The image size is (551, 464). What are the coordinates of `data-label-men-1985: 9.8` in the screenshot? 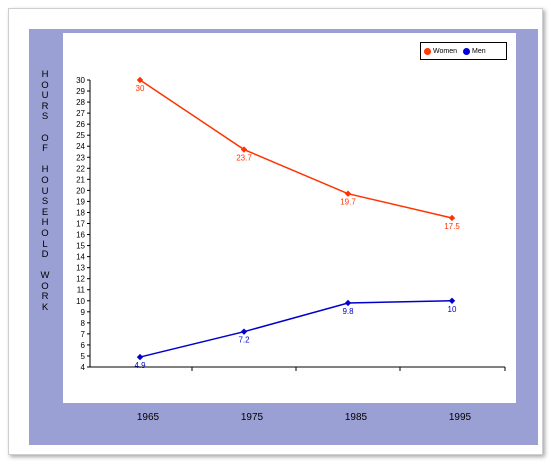 It's located at (348, 311).